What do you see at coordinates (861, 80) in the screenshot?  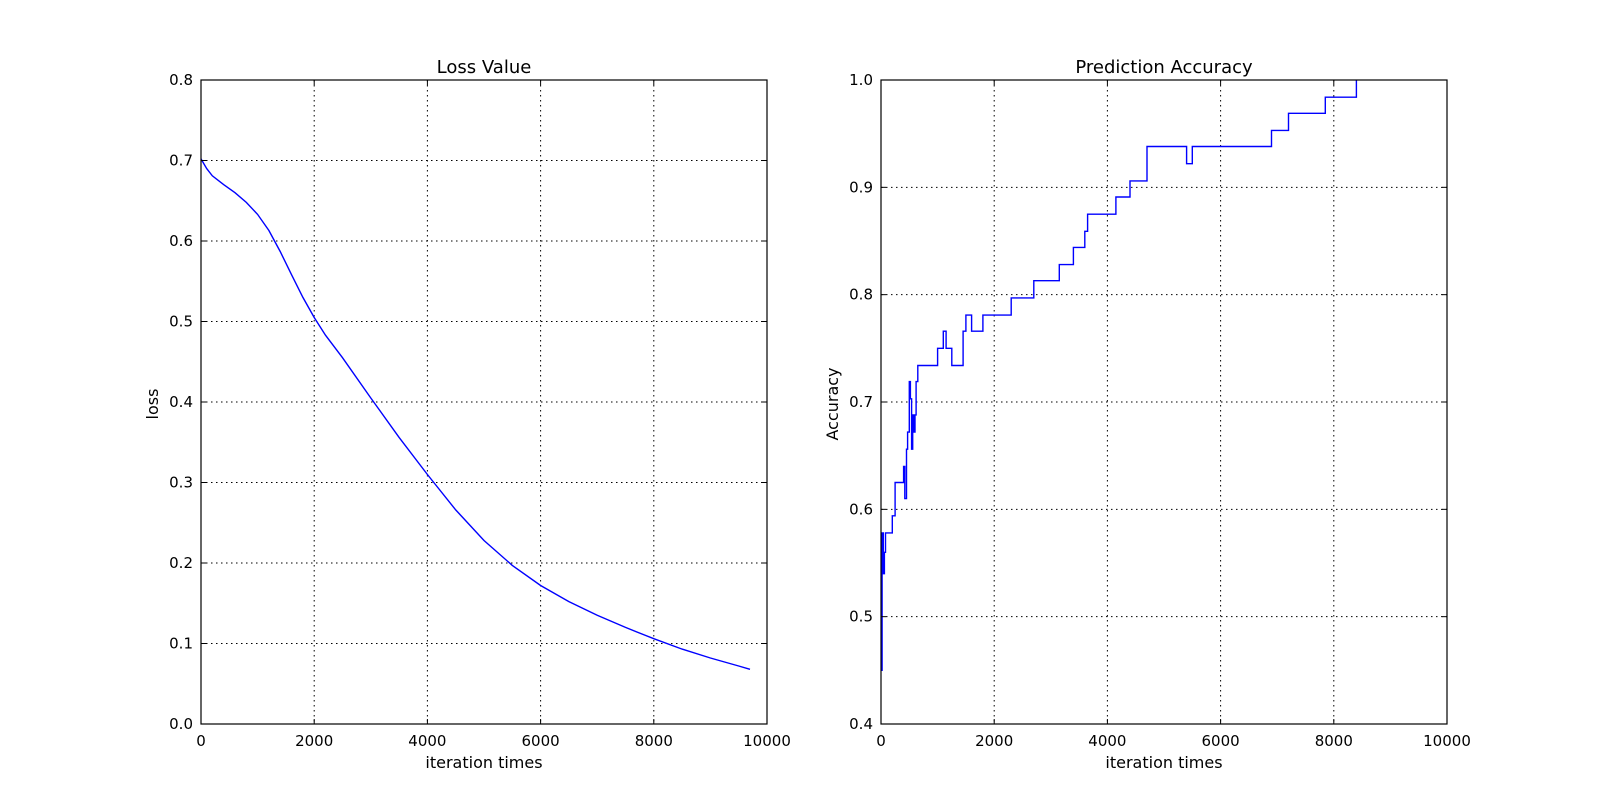 I see `accuracy-chart-ytick-label: 1.0` at bounding box center [861, 80].